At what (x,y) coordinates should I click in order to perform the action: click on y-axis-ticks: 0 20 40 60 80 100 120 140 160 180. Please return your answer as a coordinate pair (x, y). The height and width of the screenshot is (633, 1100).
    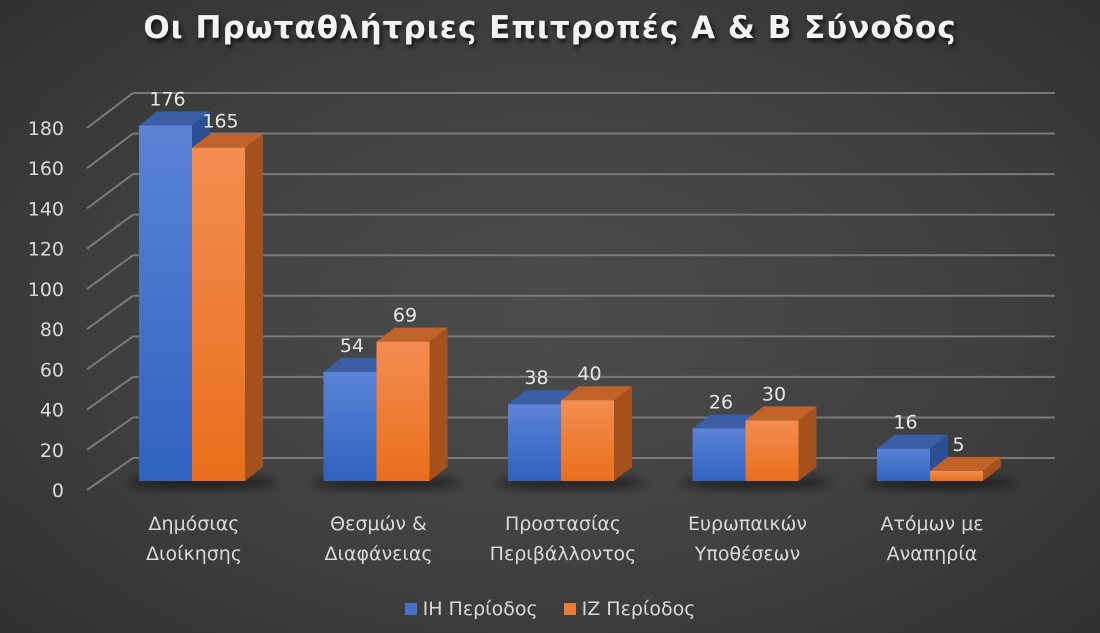
    Looking at the image, I should click on (46, 310).